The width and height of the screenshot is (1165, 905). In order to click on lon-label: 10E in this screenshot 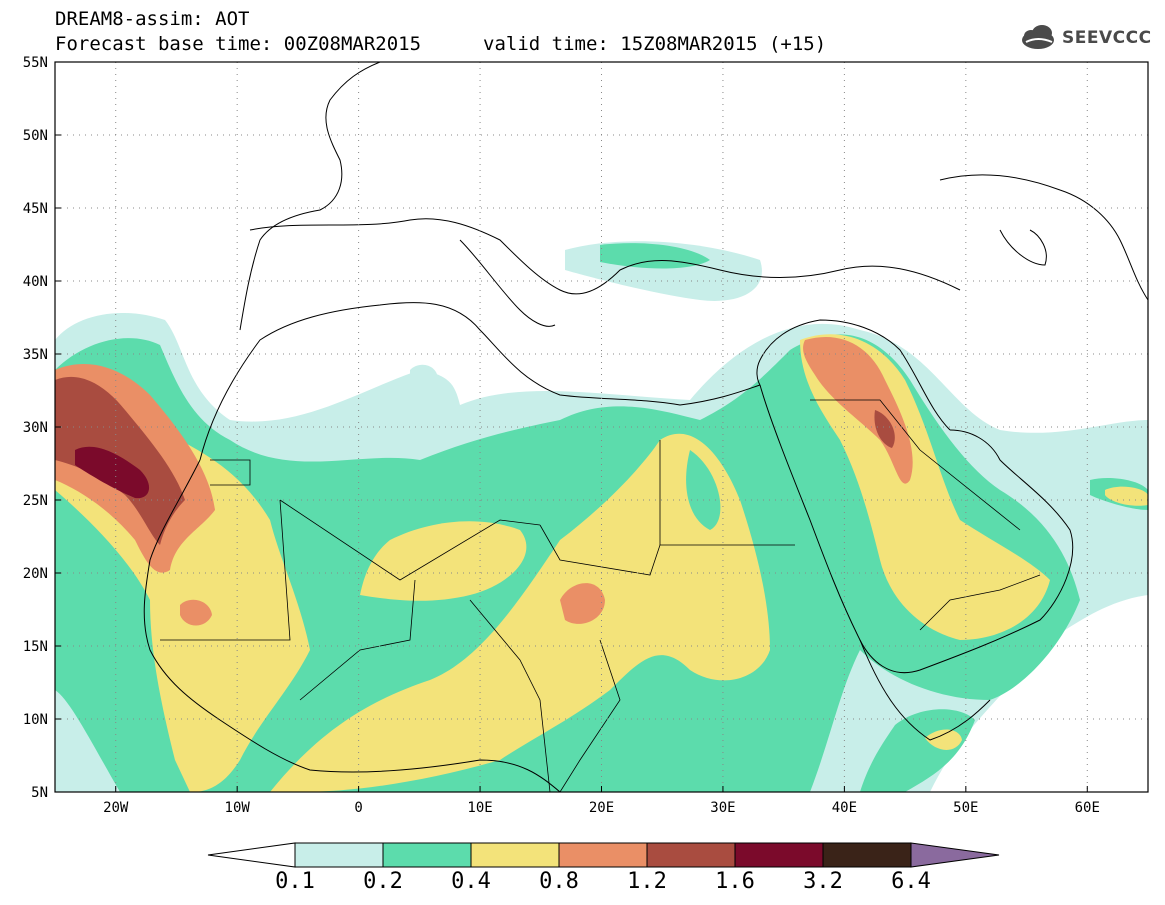, I will do `click(479, 808)`.